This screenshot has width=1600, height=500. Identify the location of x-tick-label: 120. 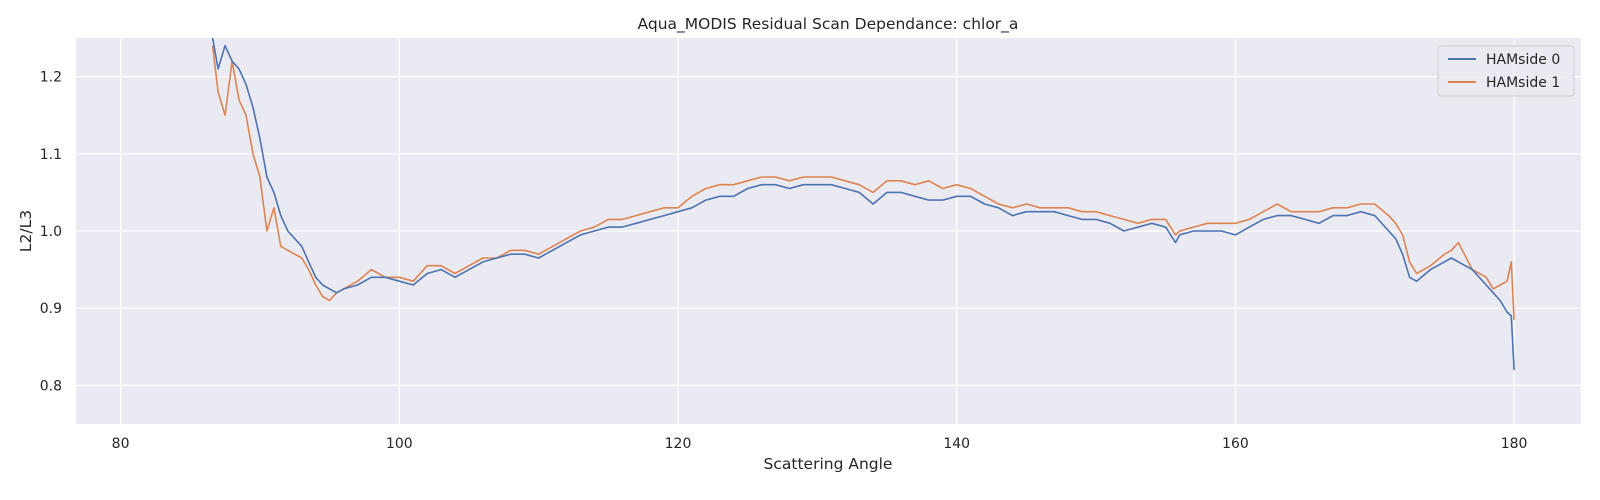
(678, 444).